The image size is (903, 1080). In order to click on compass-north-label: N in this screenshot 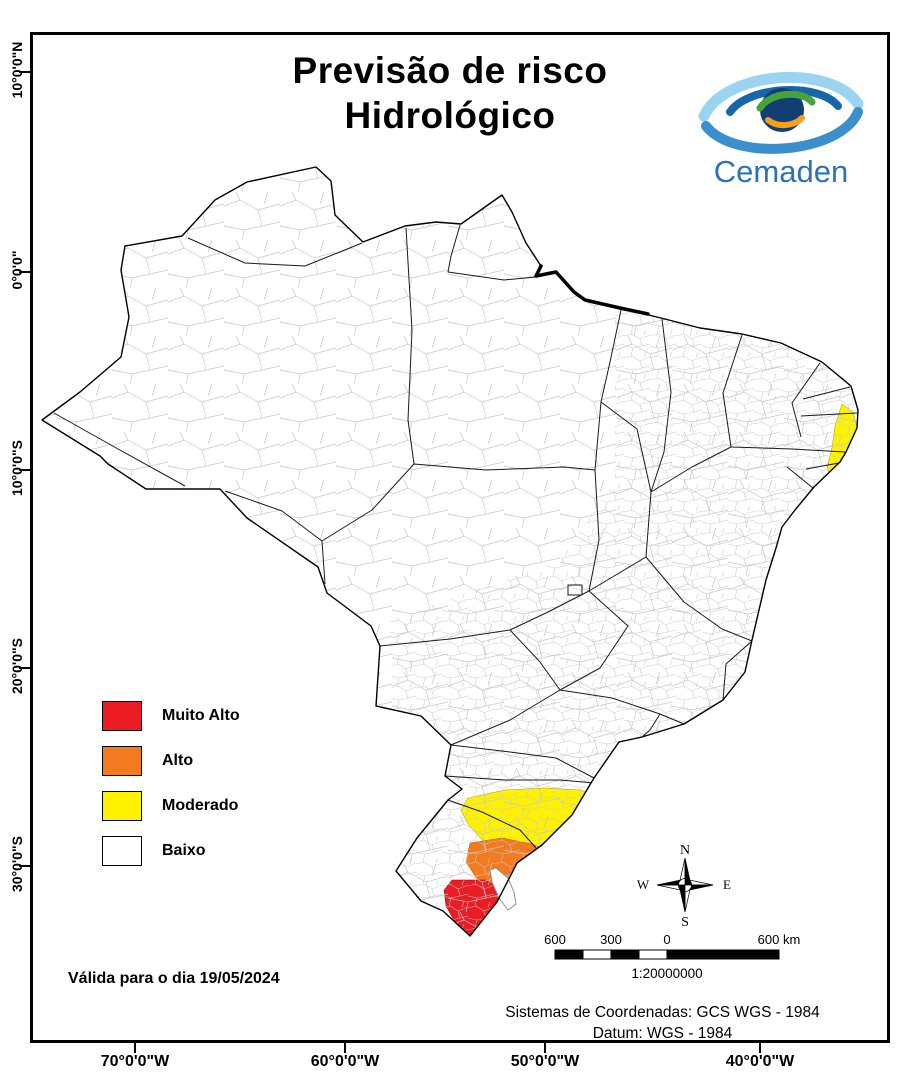, I will do `click(685, 850)`.